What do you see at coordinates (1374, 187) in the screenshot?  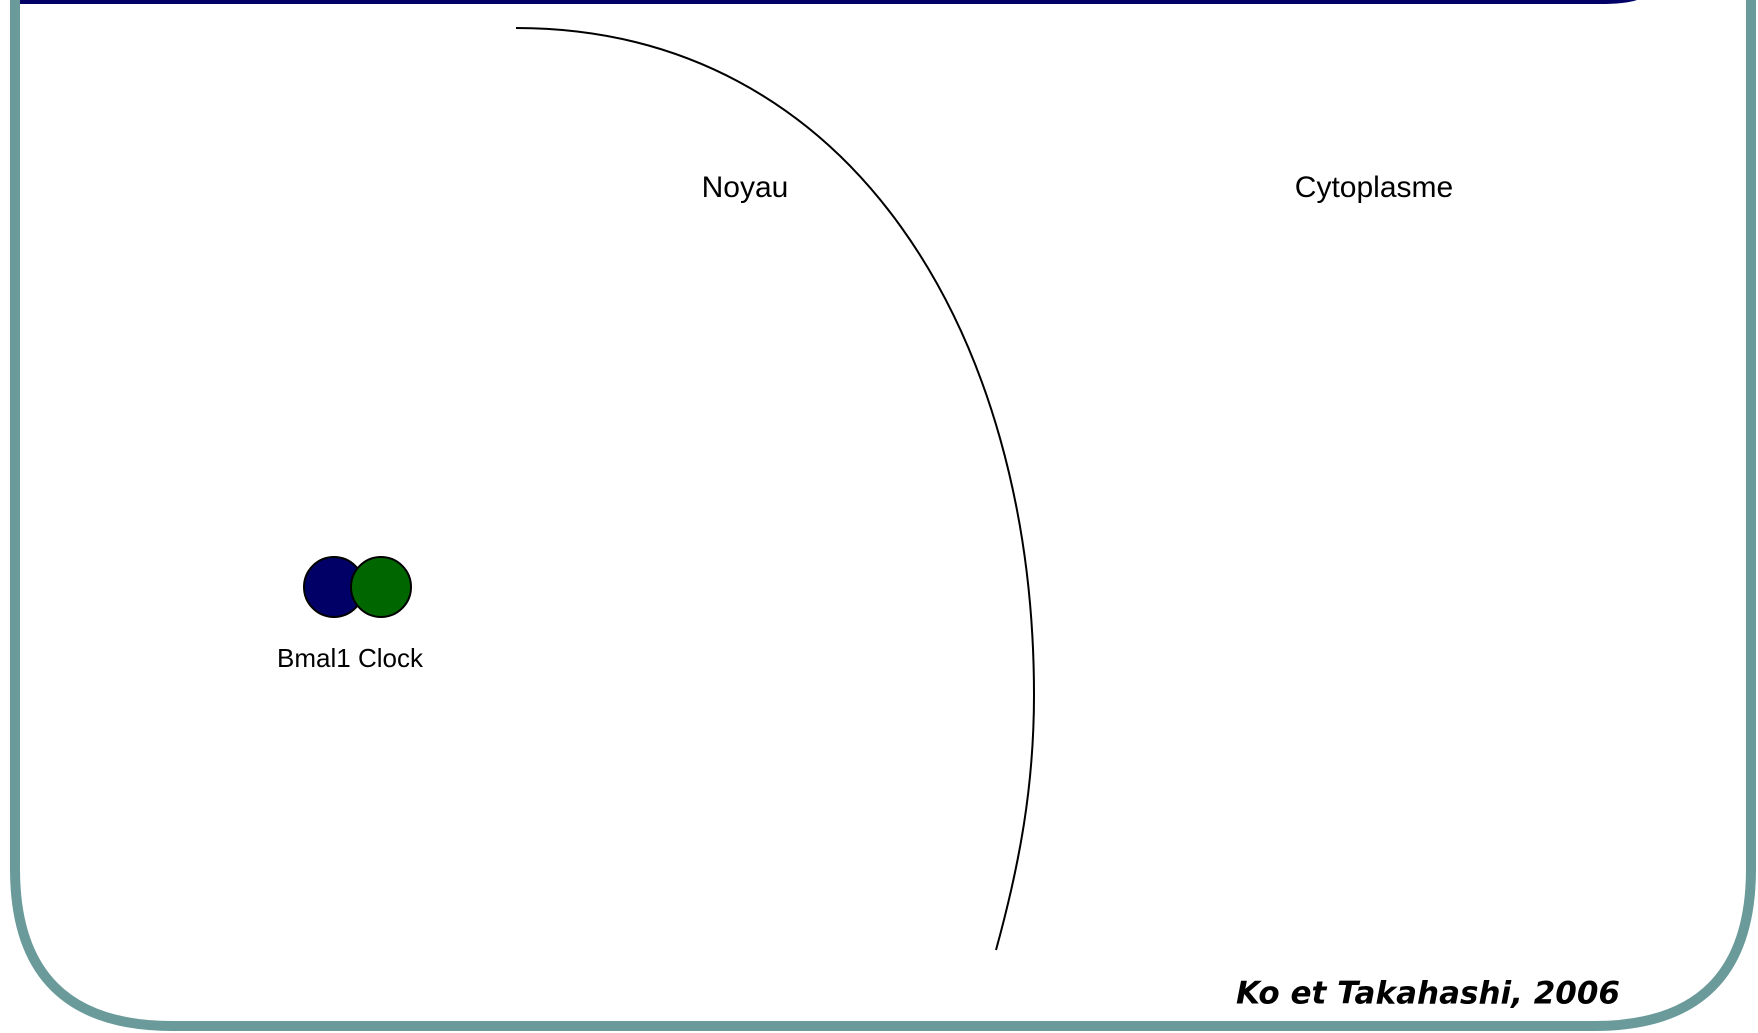 I see `cytoplasm-label: Cytoplasme` at bounding box center [1374, 187].